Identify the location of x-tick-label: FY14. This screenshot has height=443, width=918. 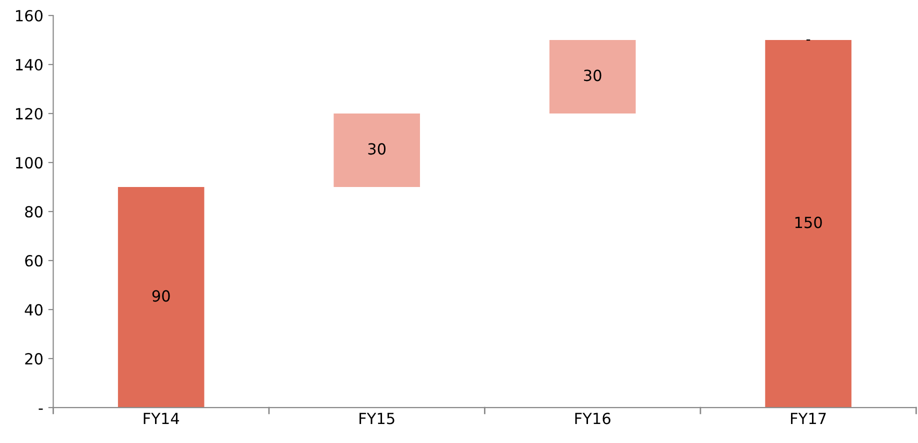
(162, 418).